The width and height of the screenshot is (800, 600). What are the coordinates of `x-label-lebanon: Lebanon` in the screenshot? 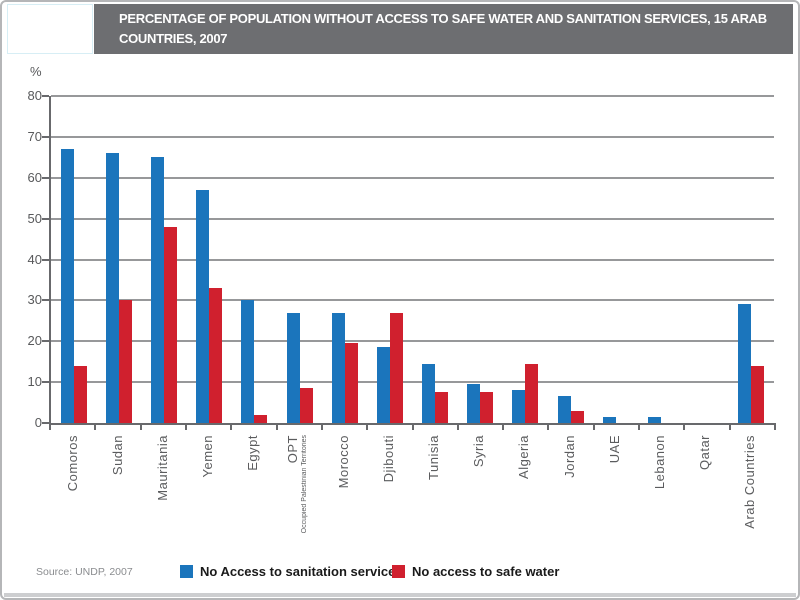 It's located at (660, 462).